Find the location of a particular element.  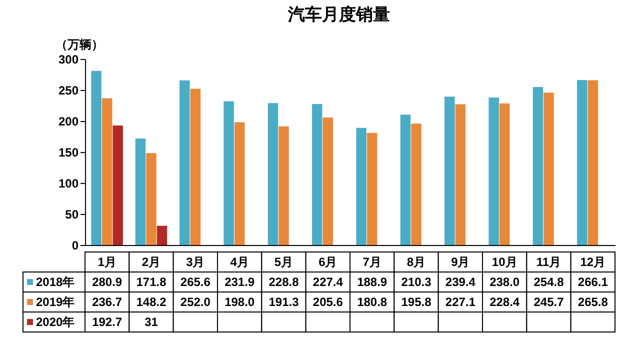

y-tick-label: 150 is located at coordinates (68, 153).